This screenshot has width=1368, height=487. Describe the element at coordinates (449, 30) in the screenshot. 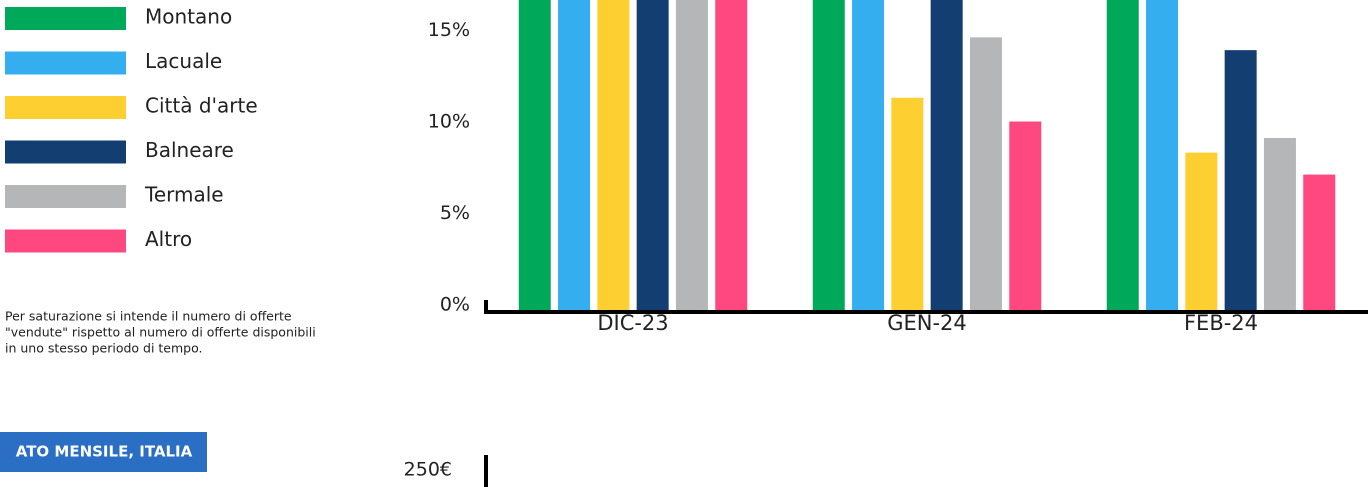

I see `y-tick-label: 15%` at that location.